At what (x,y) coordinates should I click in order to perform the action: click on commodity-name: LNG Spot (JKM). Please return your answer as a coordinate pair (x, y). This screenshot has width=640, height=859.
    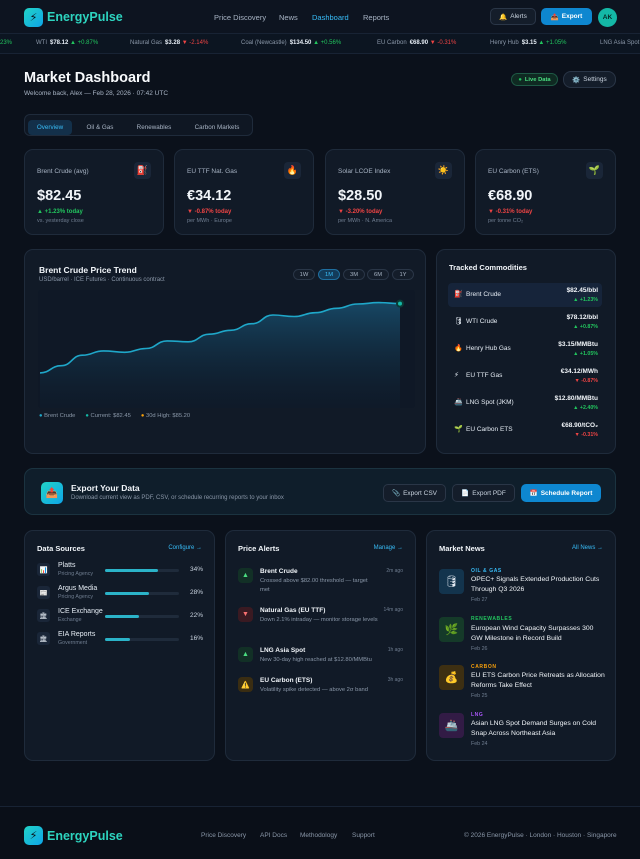
    Looking at the image, I should click on (490, 402).